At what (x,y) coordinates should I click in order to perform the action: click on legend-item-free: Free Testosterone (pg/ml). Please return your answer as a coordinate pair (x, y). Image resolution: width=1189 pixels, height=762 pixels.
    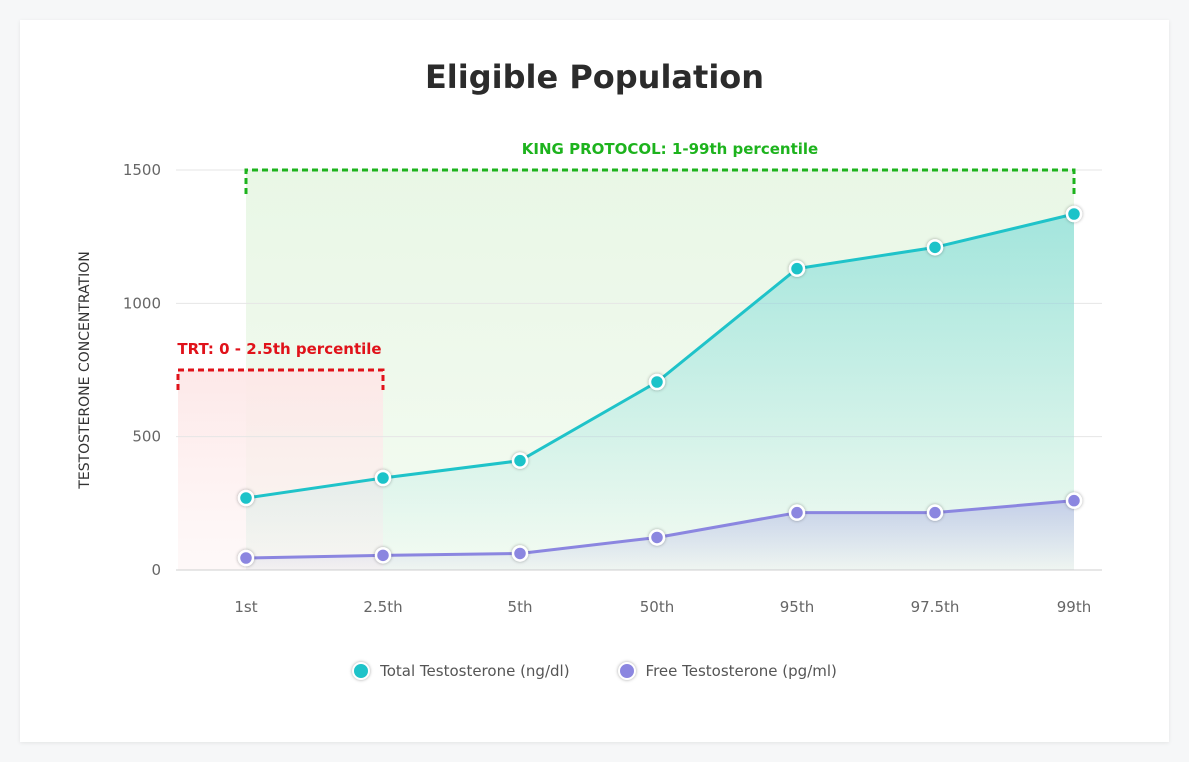
    Looking at the image, I should click on (727, 671).